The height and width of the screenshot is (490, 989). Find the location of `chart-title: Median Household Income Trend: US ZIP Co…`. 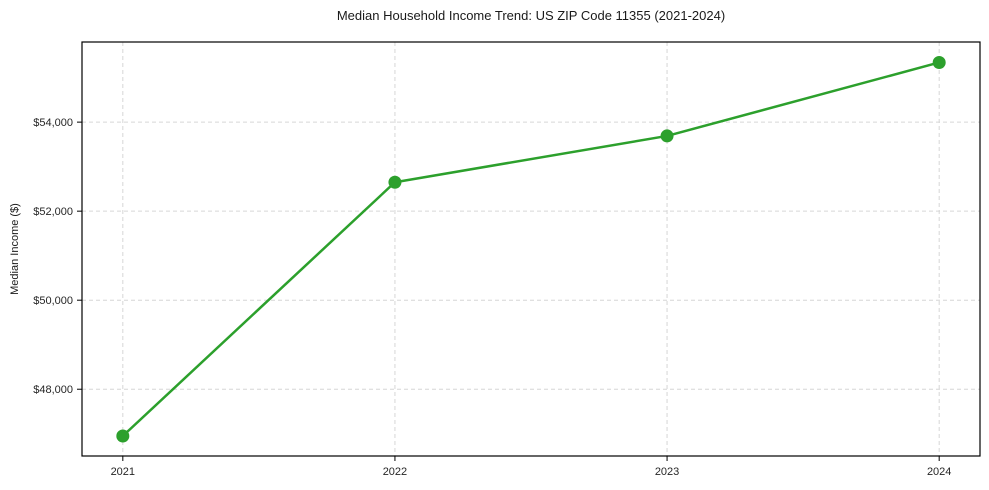

chart-title: Median Household Income Trend: US ZIP Co… is located at coordinates (531, 15).